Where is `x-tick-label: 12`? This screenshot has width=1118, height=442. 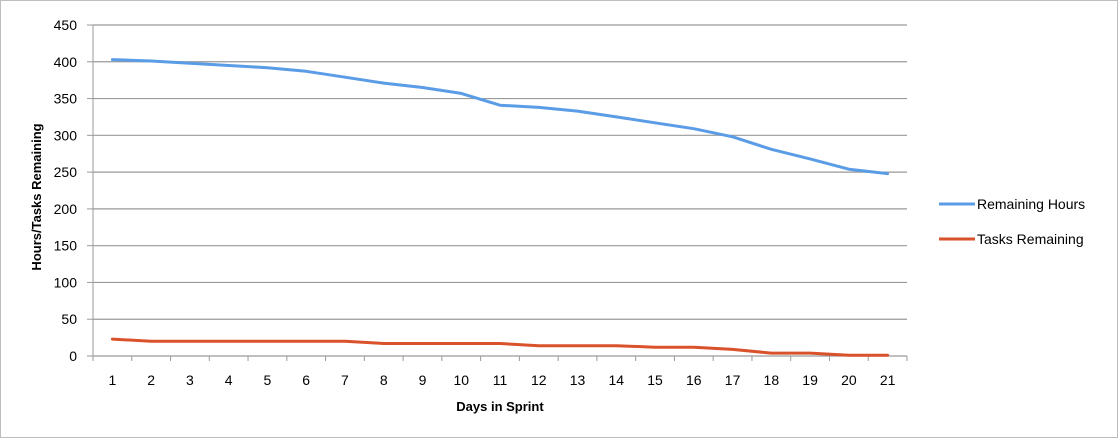
x-tick-label: 12 is located at coordinates (539, 380).